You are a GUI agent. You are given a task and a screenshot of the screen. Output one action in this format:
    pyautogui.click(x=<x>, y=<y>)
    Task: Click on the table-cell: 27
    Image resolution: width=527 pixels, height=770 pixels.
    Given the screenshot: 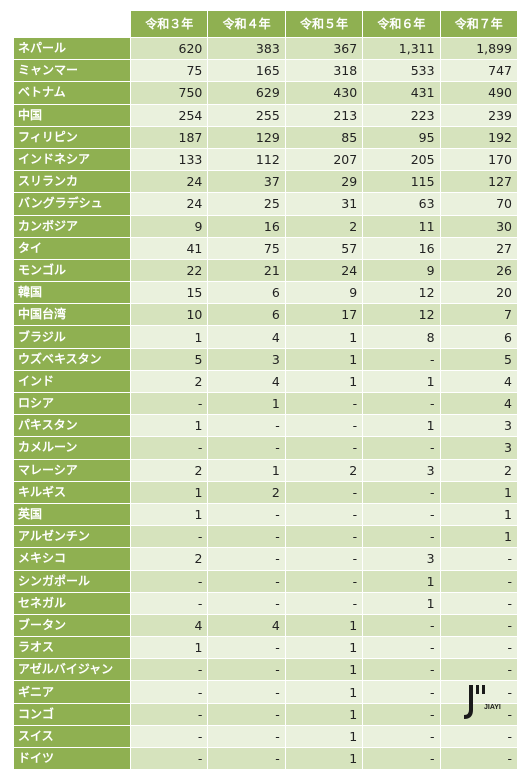 What is the action you would take?
    pyautogui.click(x=479, y=248)
    